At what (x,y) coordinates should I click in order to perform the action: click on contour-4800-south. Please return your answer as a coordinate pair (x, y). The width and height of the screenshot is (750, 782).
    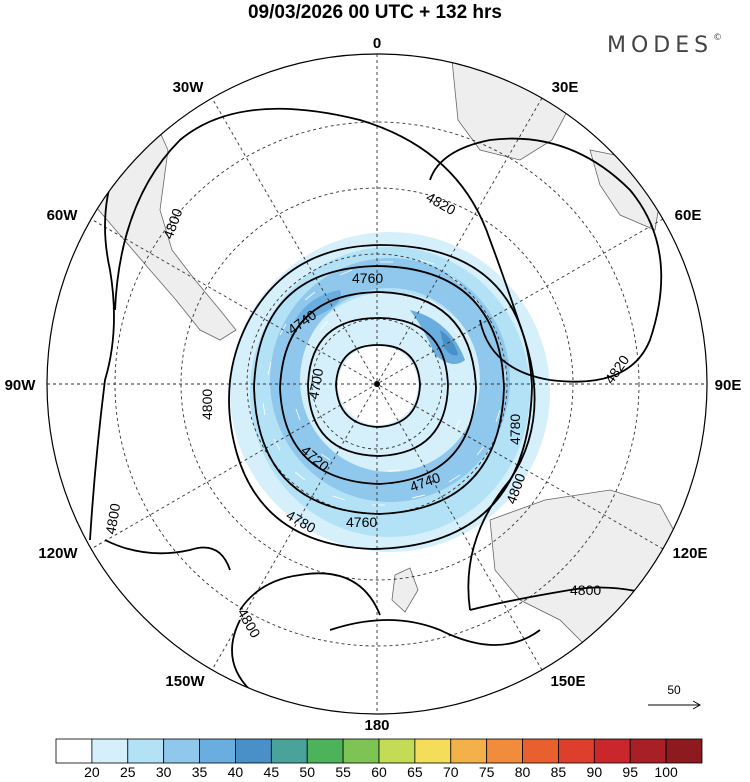
    Looking at the image, I should click on (386, 655).